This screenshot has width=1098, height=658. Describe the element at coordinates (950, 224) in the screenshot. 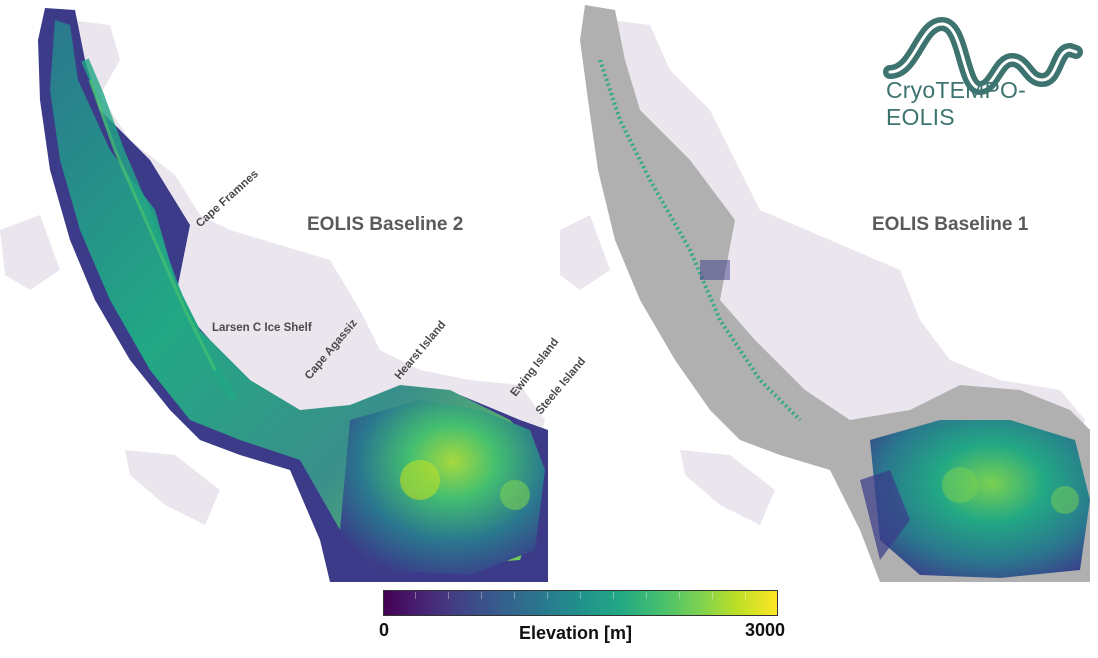

I see `map-title-baseline-1: EOLIS Baseline 1` at that location.